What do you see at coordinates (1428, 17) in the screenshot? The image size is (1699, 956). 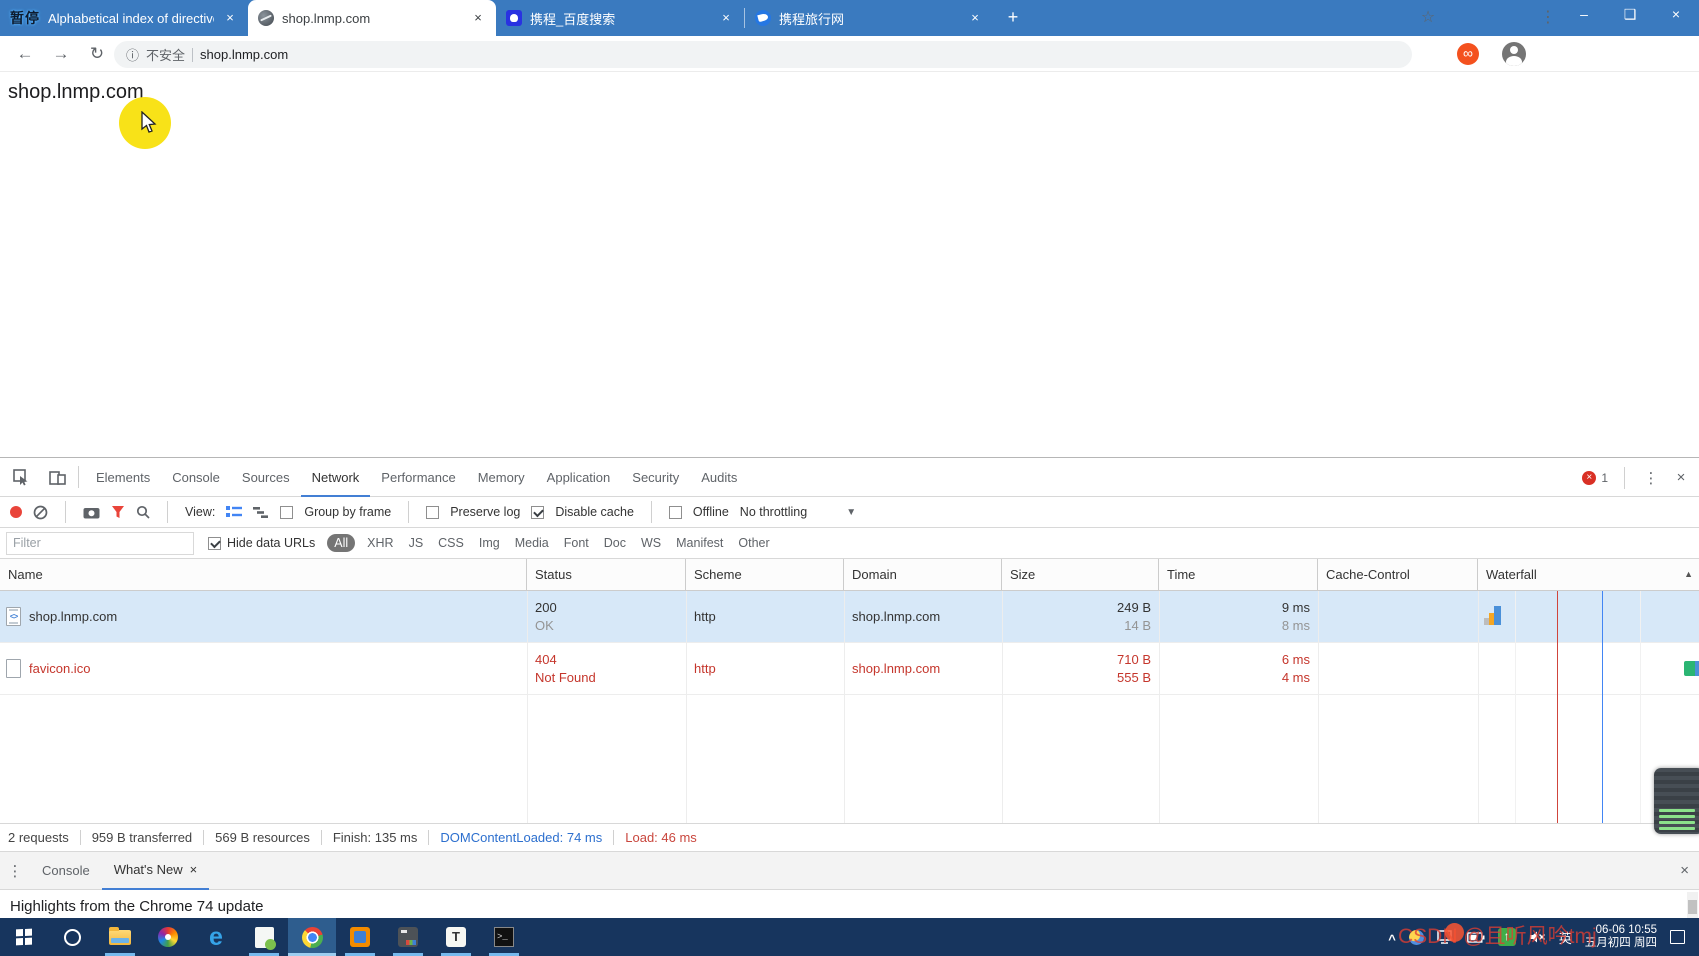 I see `bookmark-star-icon: ☆` at bounding box center [1428, 17].